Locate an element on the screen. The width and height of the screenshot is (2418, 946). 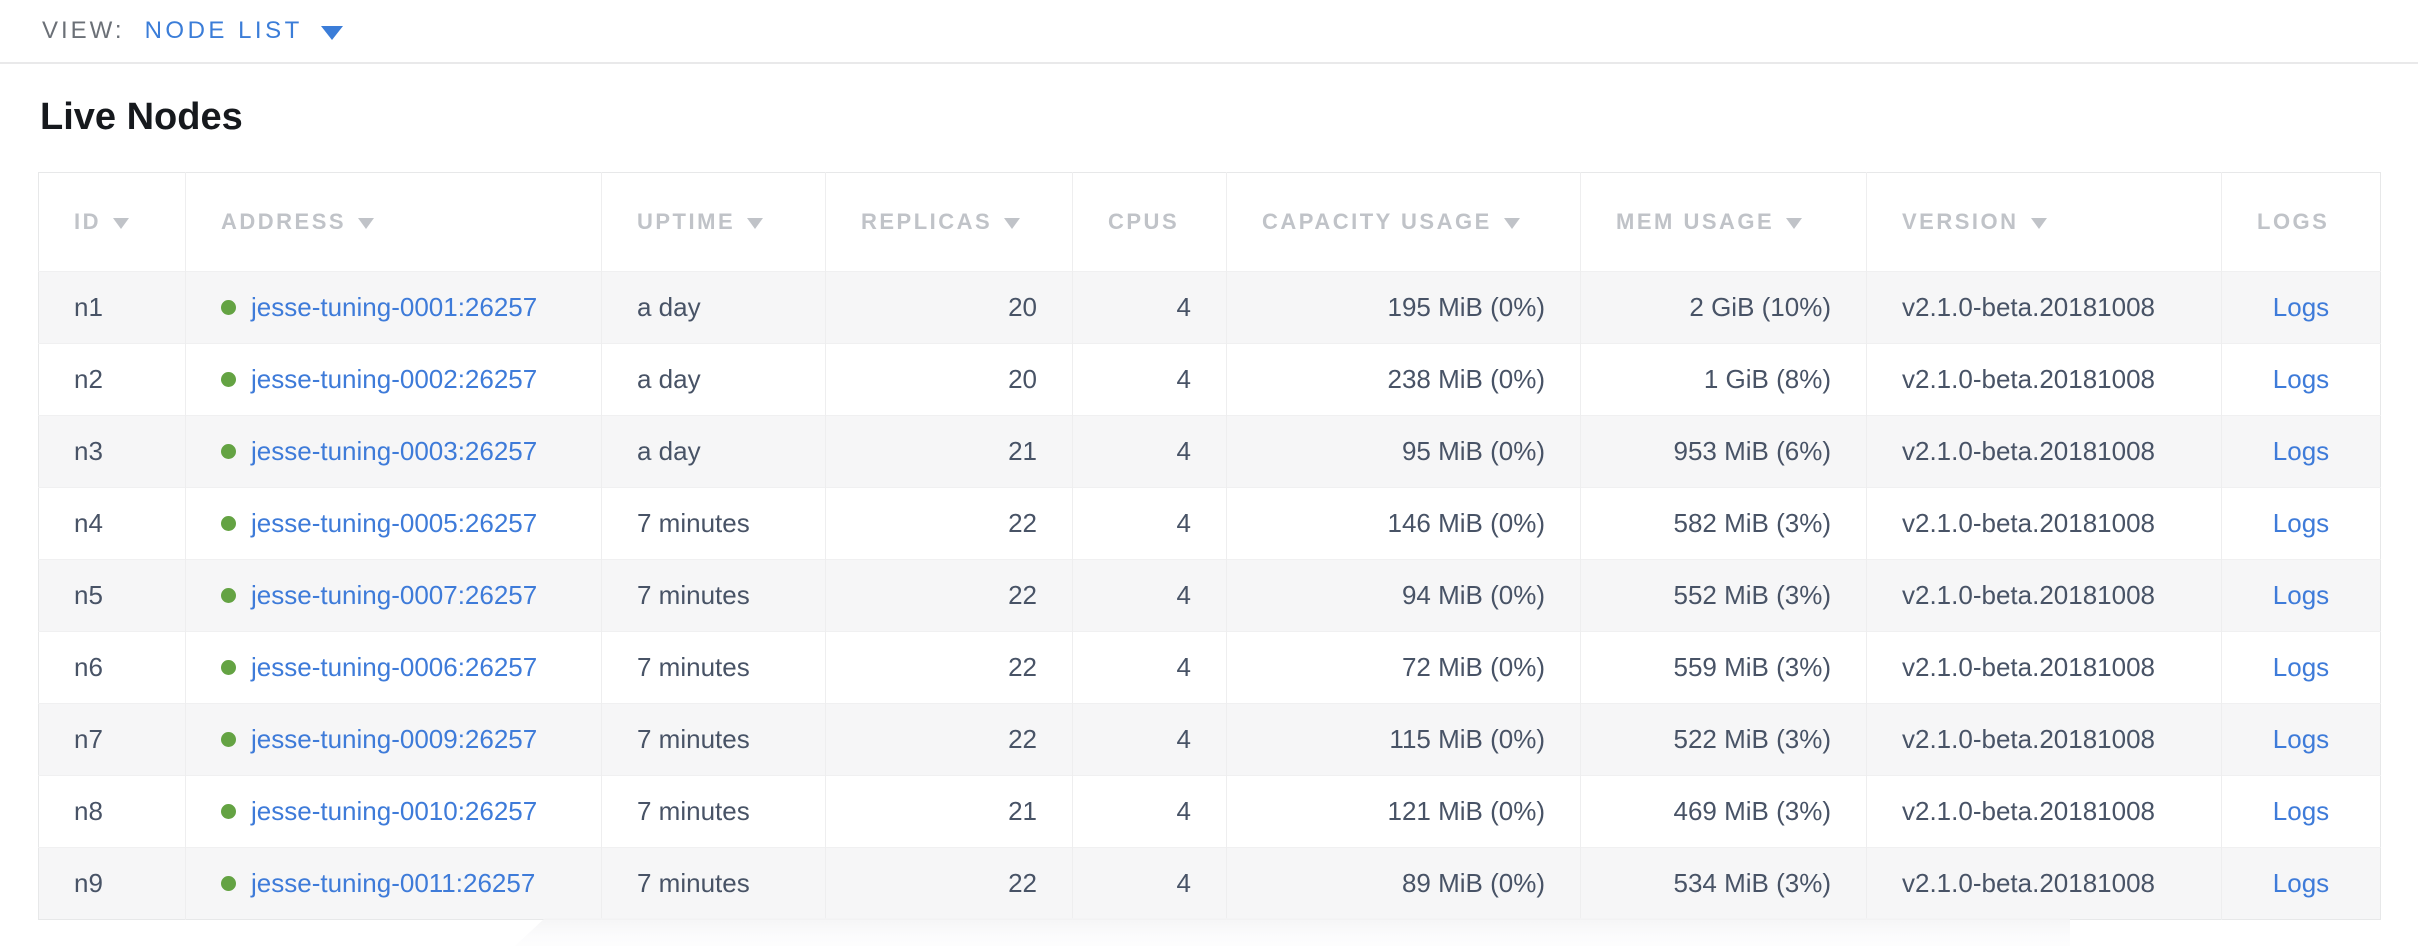
node-address-link: jesse-tuning-0002:26257 is located at coordinates (394, 379).